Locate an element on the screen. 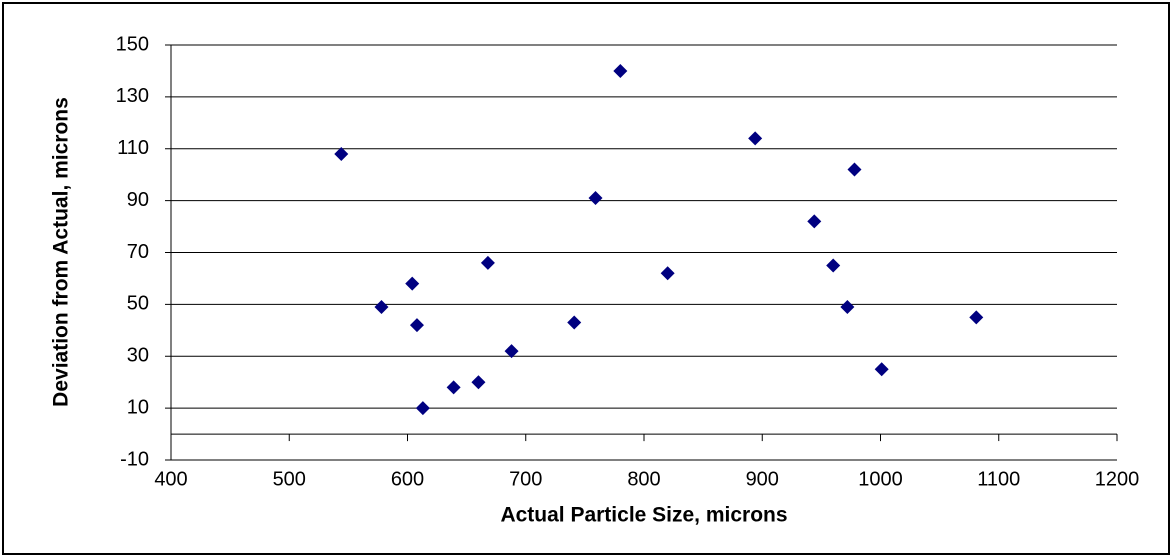 This screenshot has width=1173, height=558. y-tick-label: -10 is located at coordinates (134, 459).